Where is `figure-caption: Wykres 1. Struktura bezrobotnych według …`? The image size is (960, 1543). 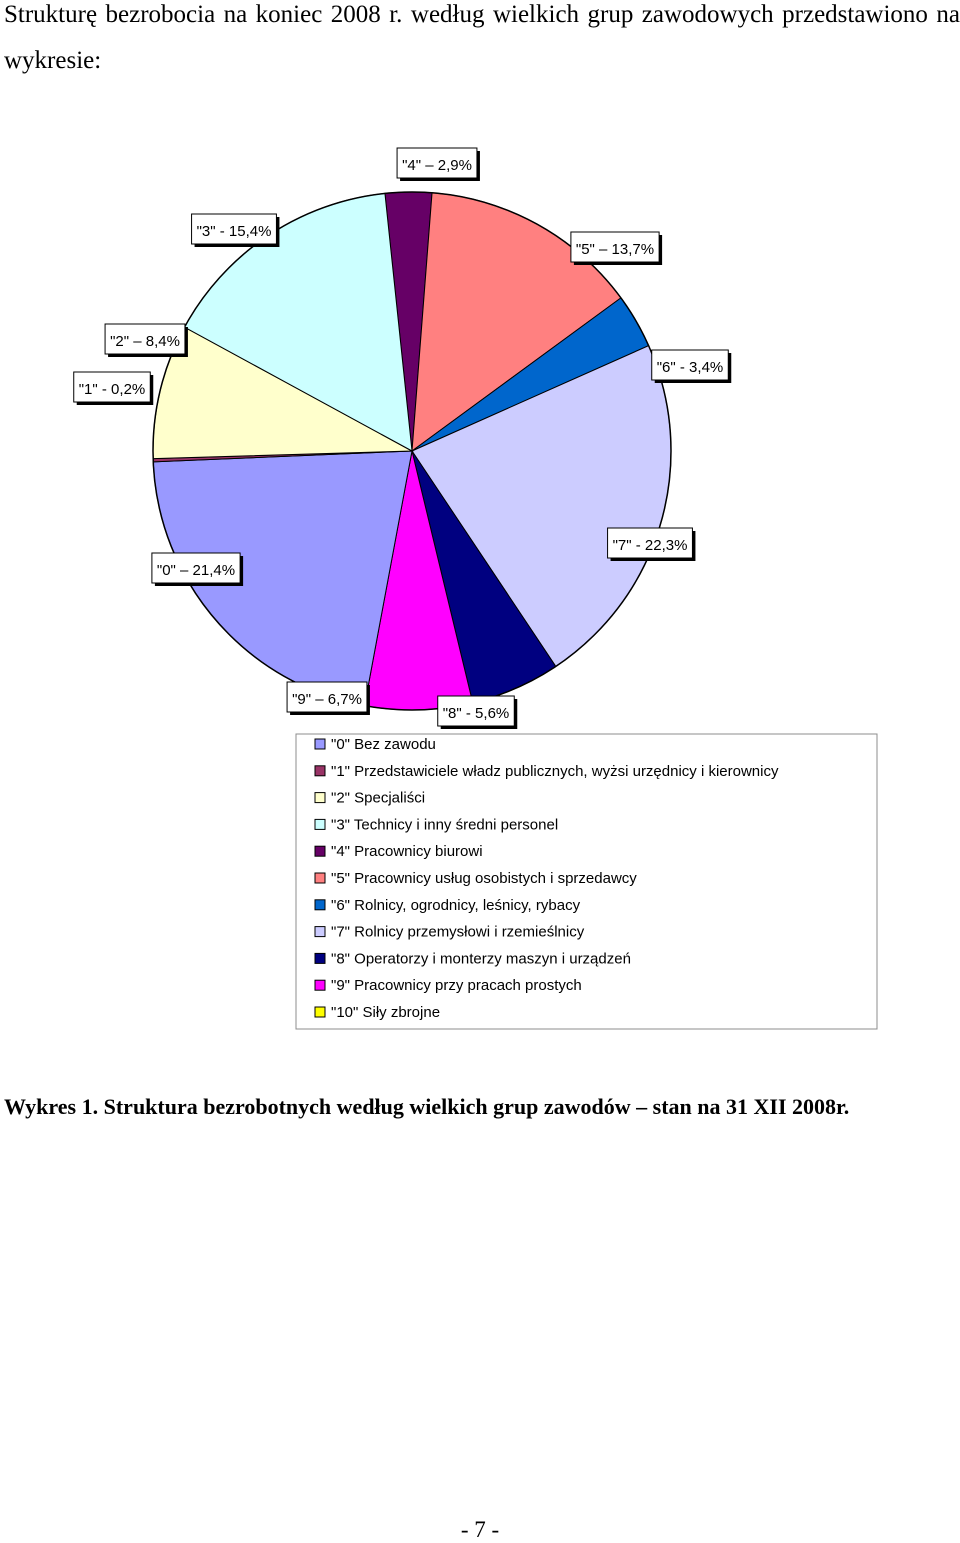 figure-caption: Wykres 1. Struktura bezrobotnych według … is located at coordinates (427, 1106).